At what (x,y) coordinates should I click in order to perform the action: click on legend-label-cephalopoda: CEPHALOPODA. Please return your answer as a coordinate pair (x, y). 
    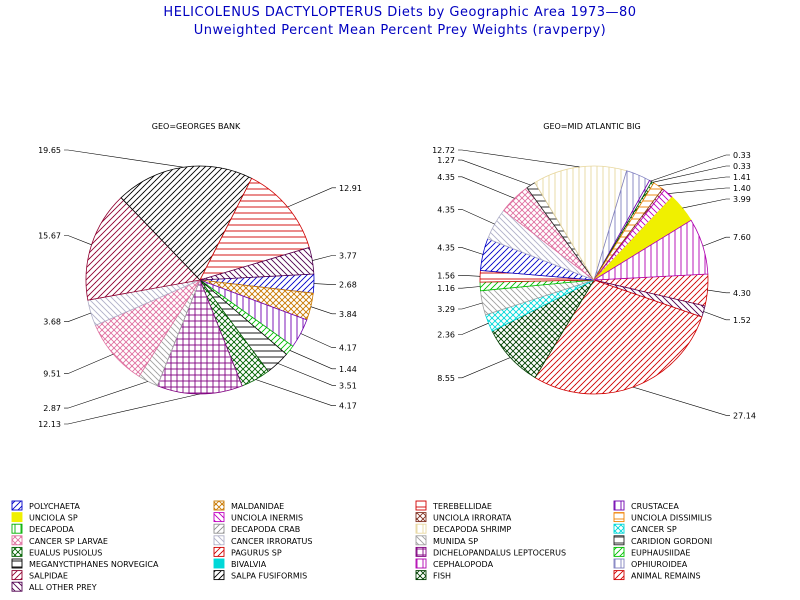
    Looking at the image, I should click on (463, 564).